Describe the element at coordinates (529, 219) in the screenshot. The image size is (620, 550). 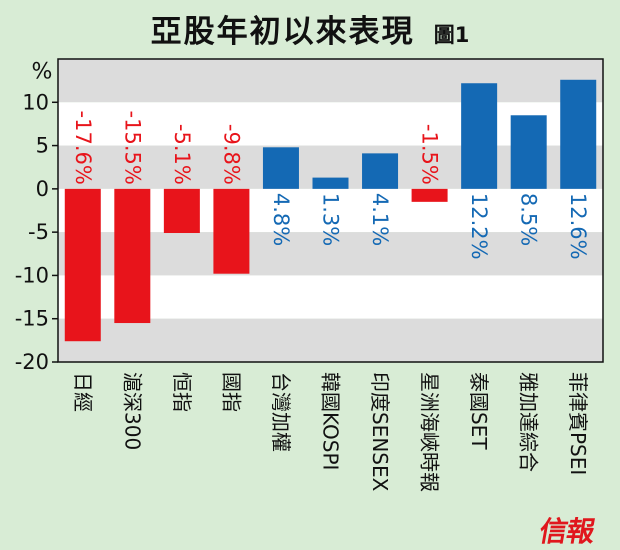
I see `value-label-9: 8.5%` at that location.